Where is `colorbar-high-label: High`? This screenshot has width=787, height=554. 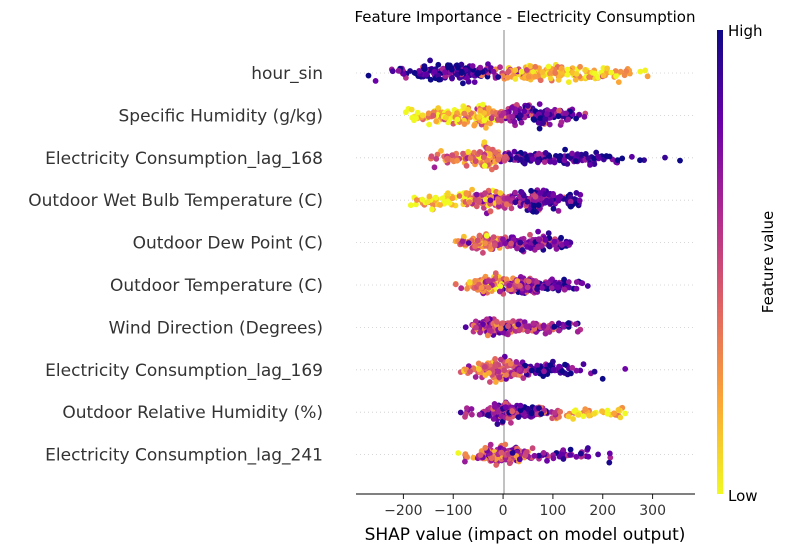 colorbar-high-label: High is located at coordinates (745, 31).